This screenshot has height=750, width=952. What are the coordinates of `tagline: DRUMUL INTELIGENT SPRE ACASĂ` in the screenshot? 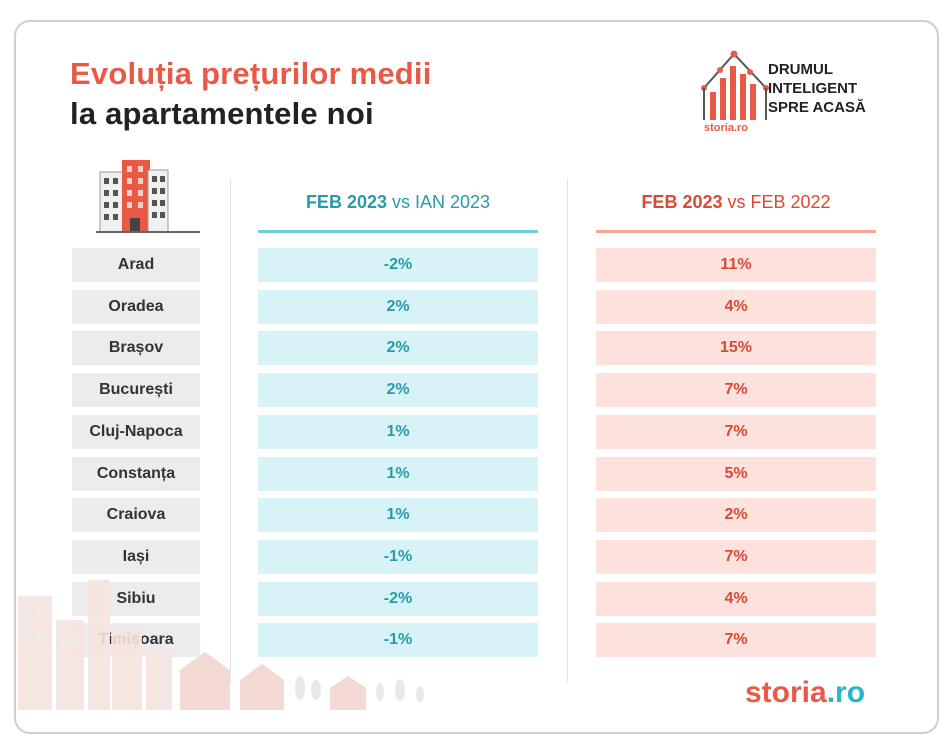 It's located at (817, 88).